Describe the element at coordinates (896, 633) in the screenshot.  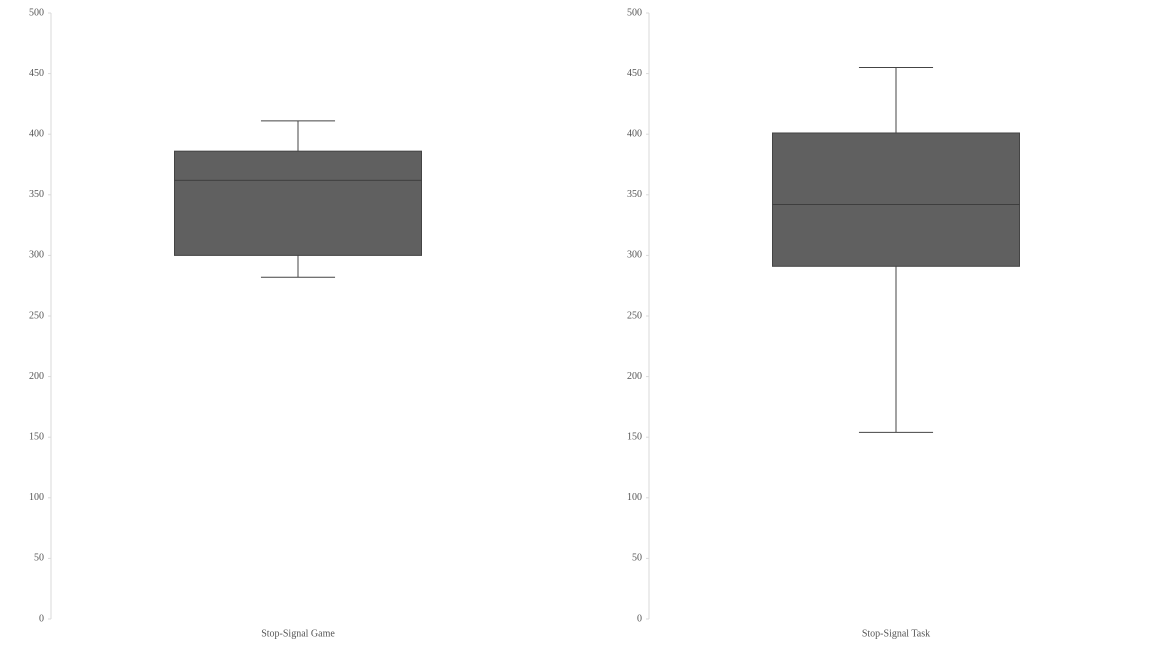
I see `x-tick-label: Stop-Signal Task` at that location.